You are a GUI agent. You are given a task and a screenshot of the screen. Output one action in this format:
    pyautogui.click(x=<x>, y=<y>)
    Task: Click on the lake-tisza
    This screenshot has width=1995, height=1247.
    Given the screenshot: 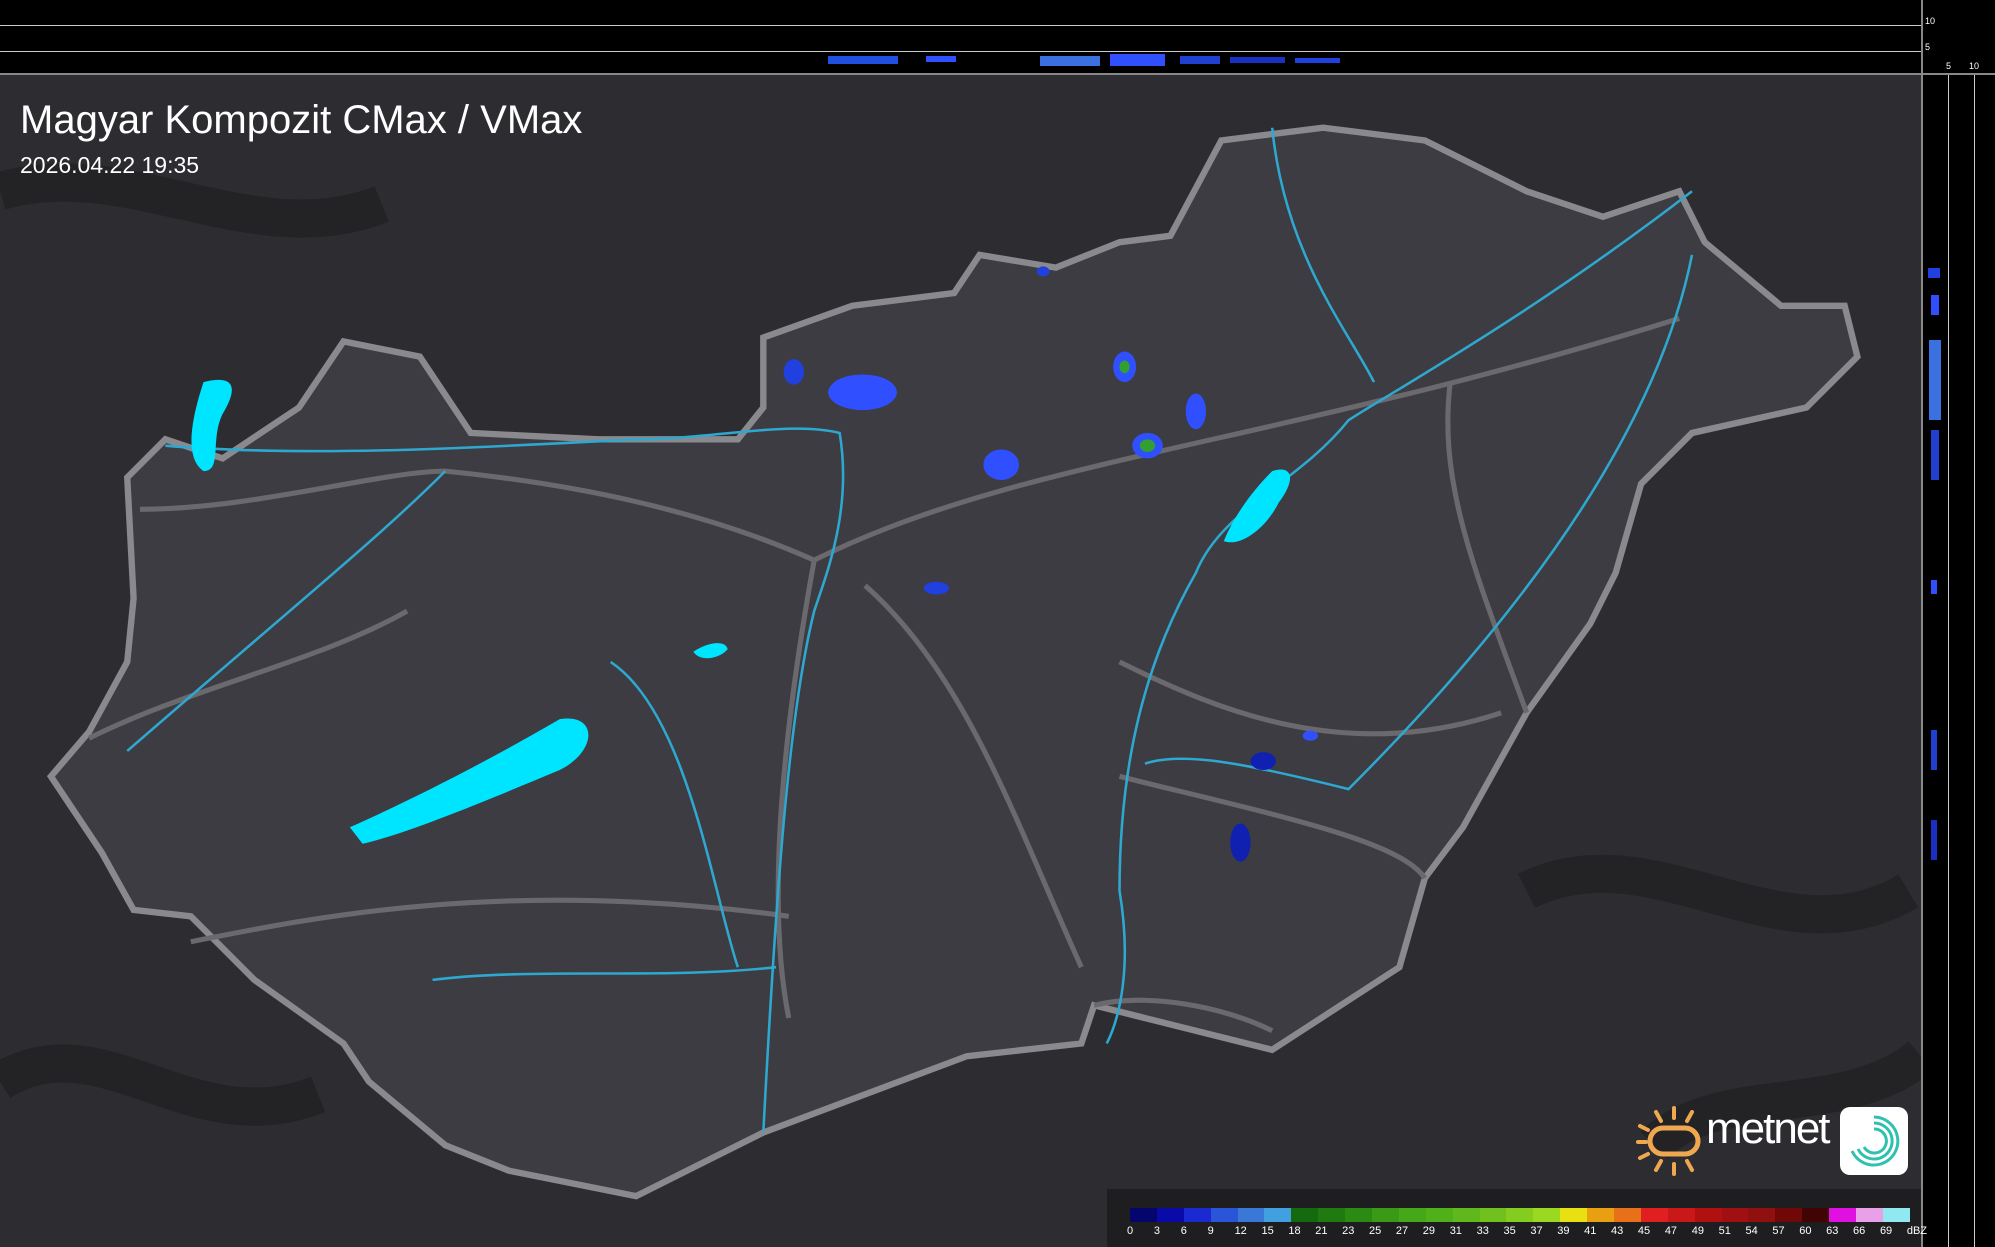 What is the action you would take?
    pyautogui.click(x=1257, y=506)
    